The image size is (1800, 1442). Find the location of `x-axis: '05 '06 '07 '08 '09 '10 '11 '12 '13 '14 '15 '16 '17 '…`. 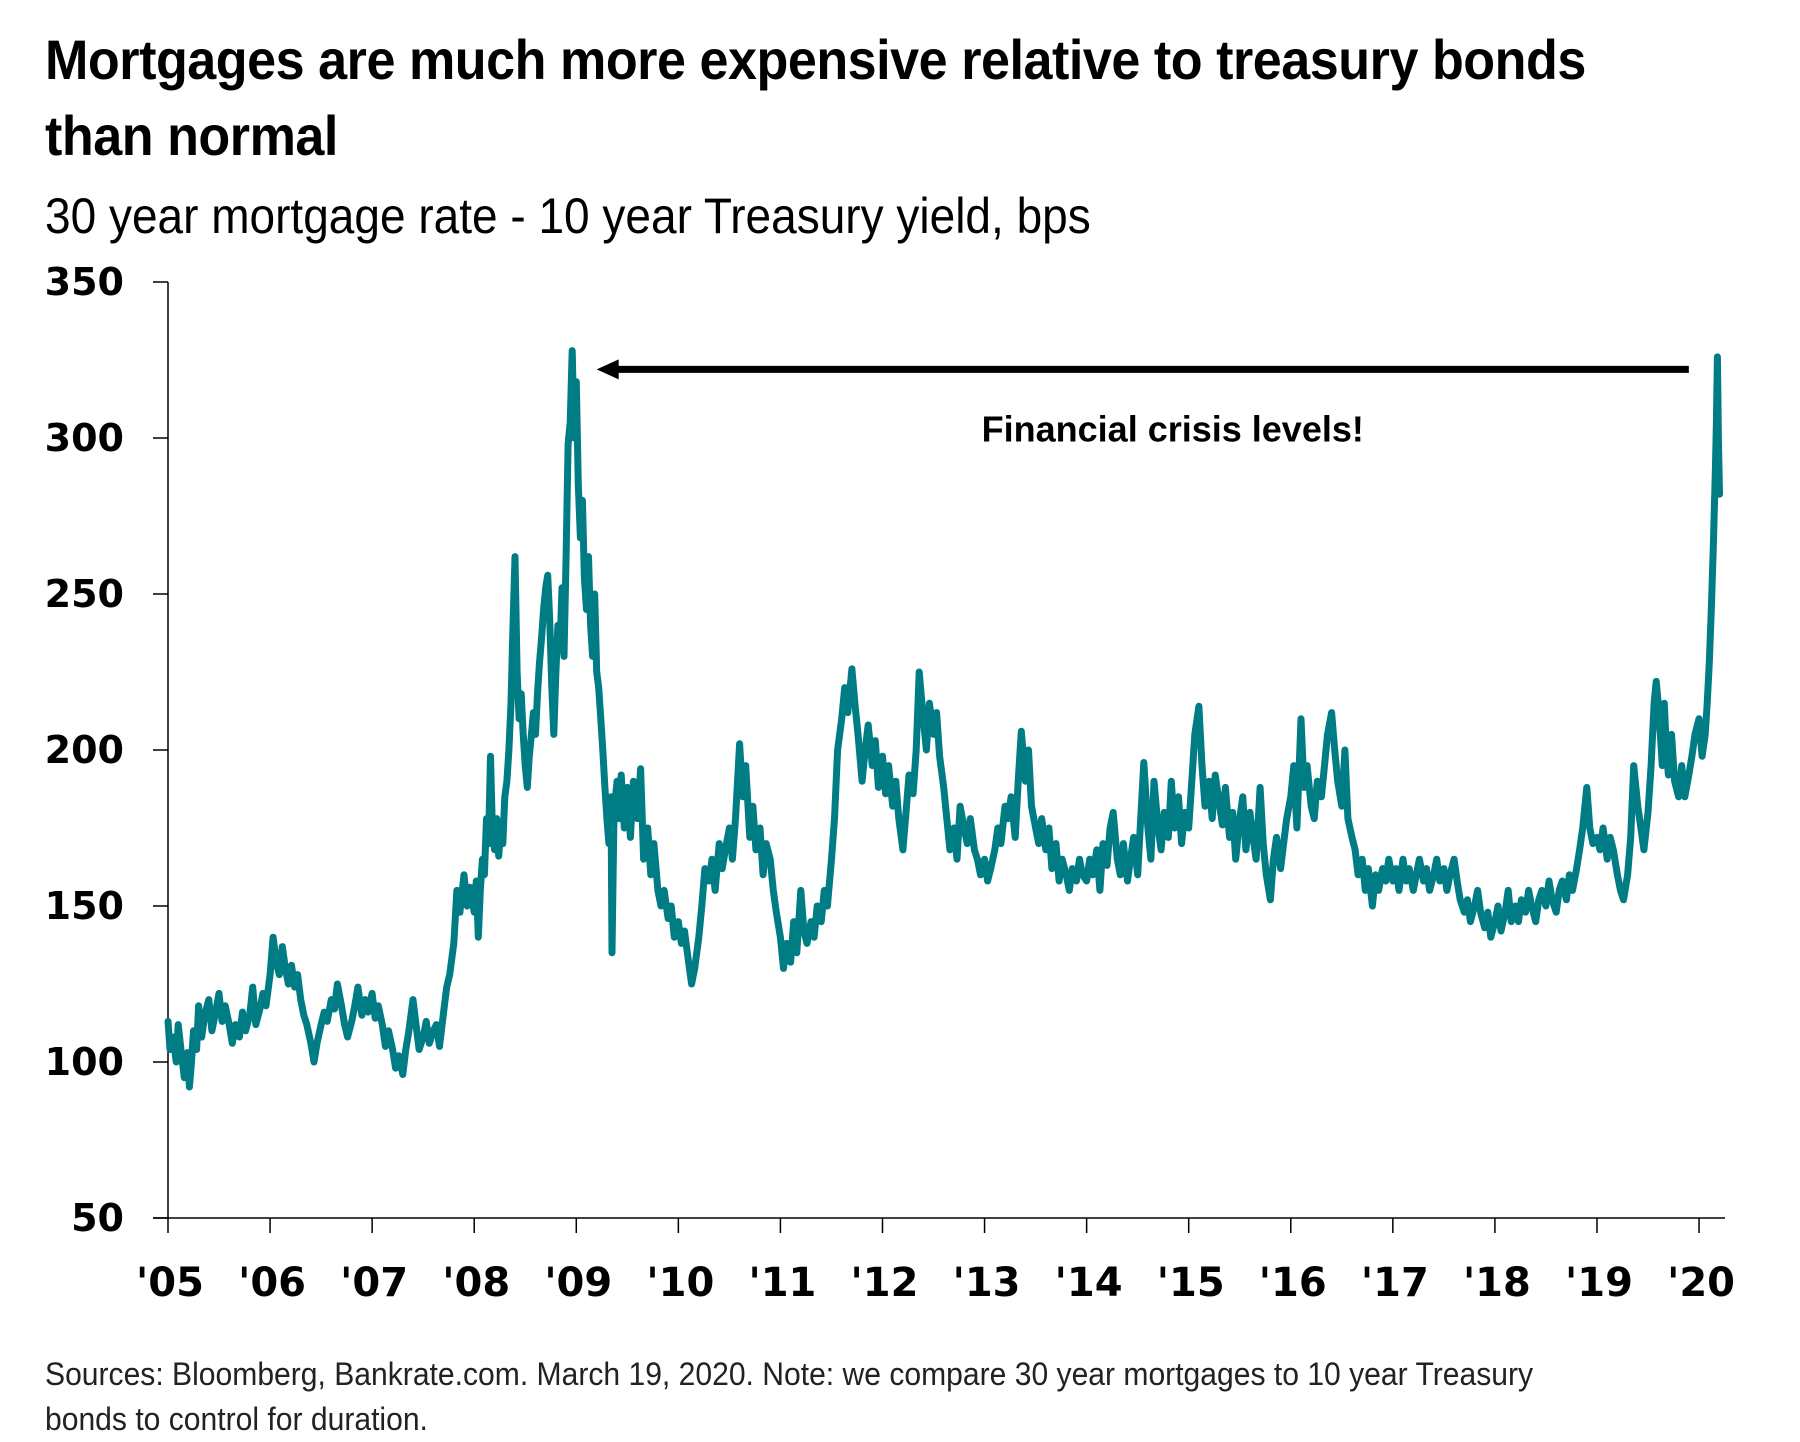

x-axis: '05 '06 '07 '08 '09 '10 '11 '12 '13 '14 '15 '16 '17 '… is located at coordinates (935, 1261).